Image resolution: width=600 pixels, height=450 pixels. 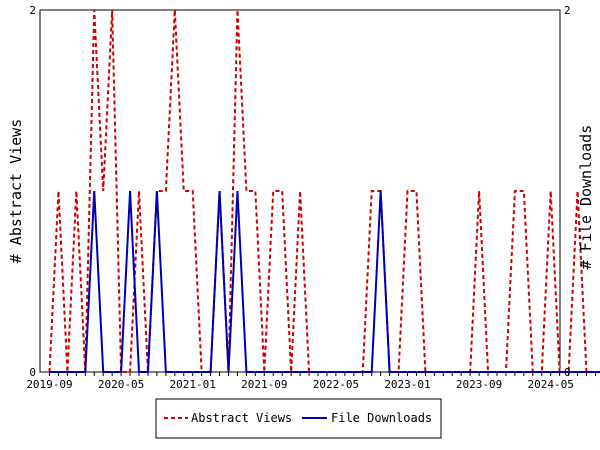 I want to click on legend-box, so click(x=298, y=418).